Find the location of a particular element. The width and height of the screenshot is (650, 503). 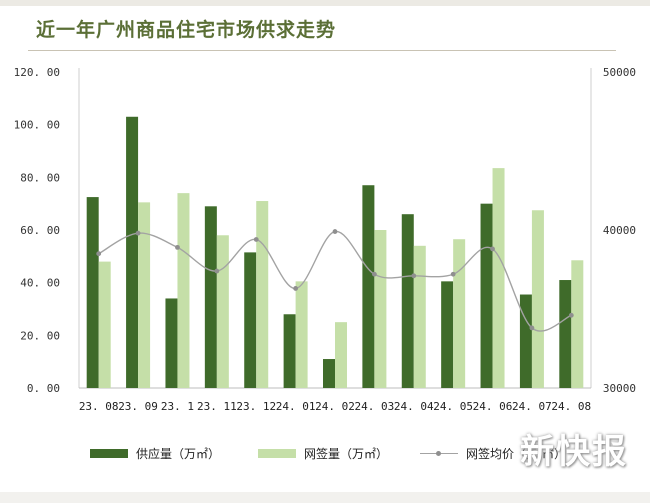

legend-item-signed: 网签量（万㎡） is located at coordinates (323, 453).